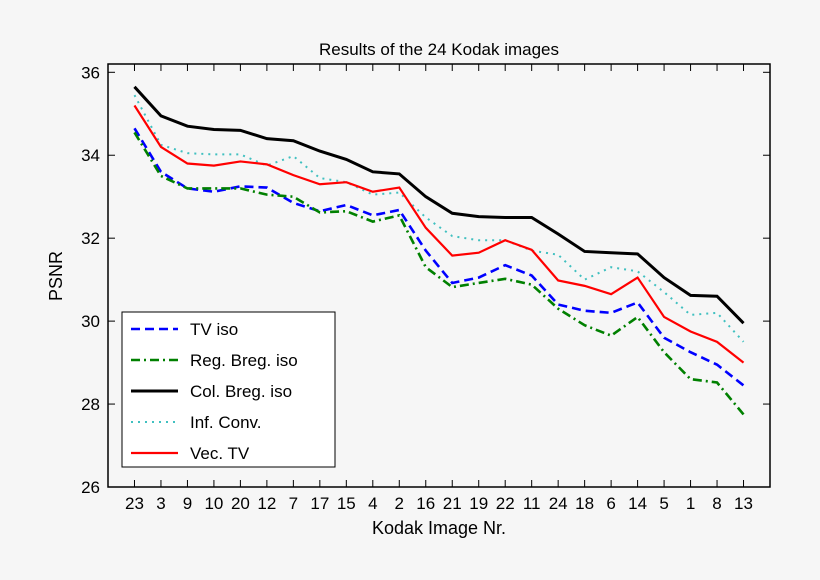  I want to click on x-axis-label: Kodak Image Nr., so click(439, 528).